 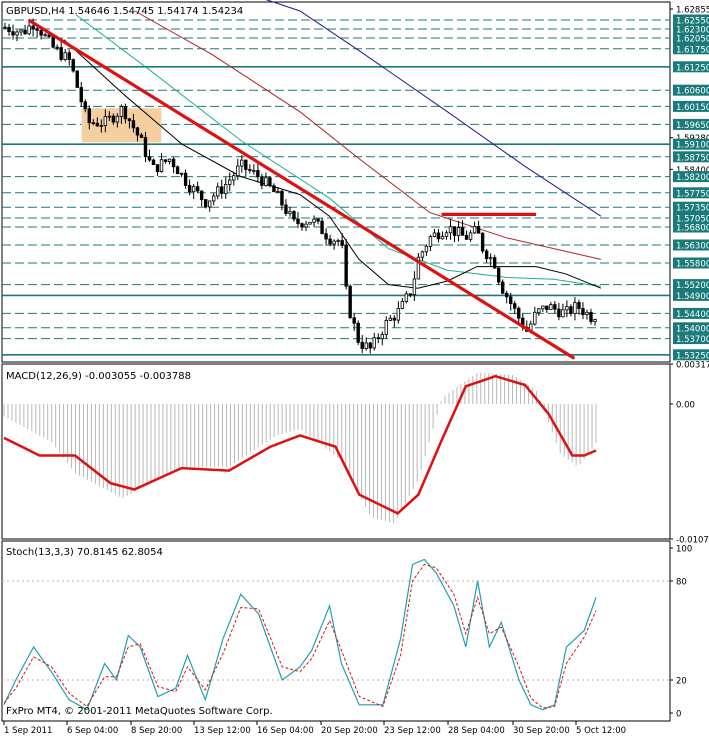 I want to click on price-tick-8: 1.59650, so click(x=691, y=124).